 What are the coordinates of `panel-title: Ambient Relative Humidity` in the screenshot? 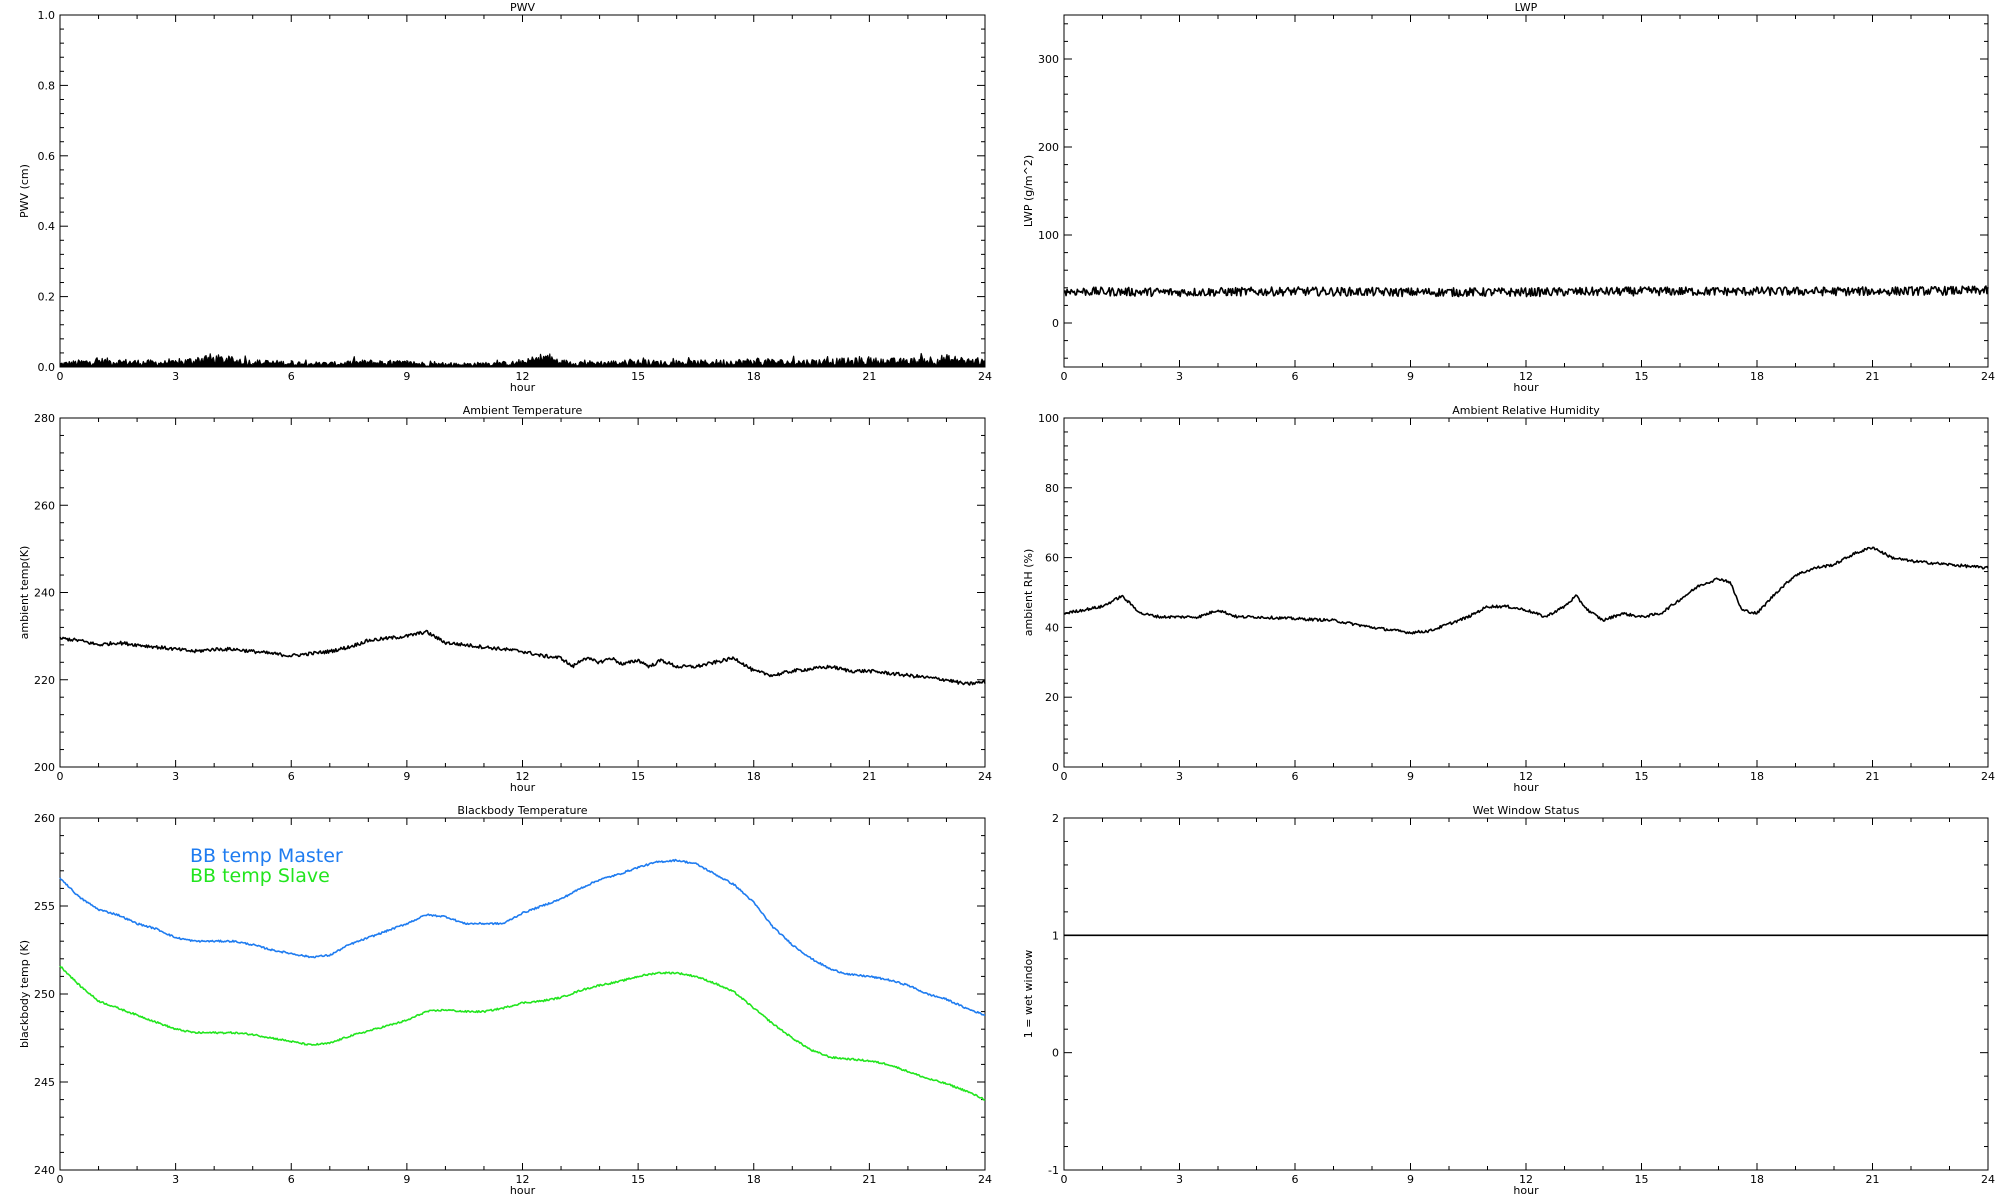 It's located at (1526, 410).